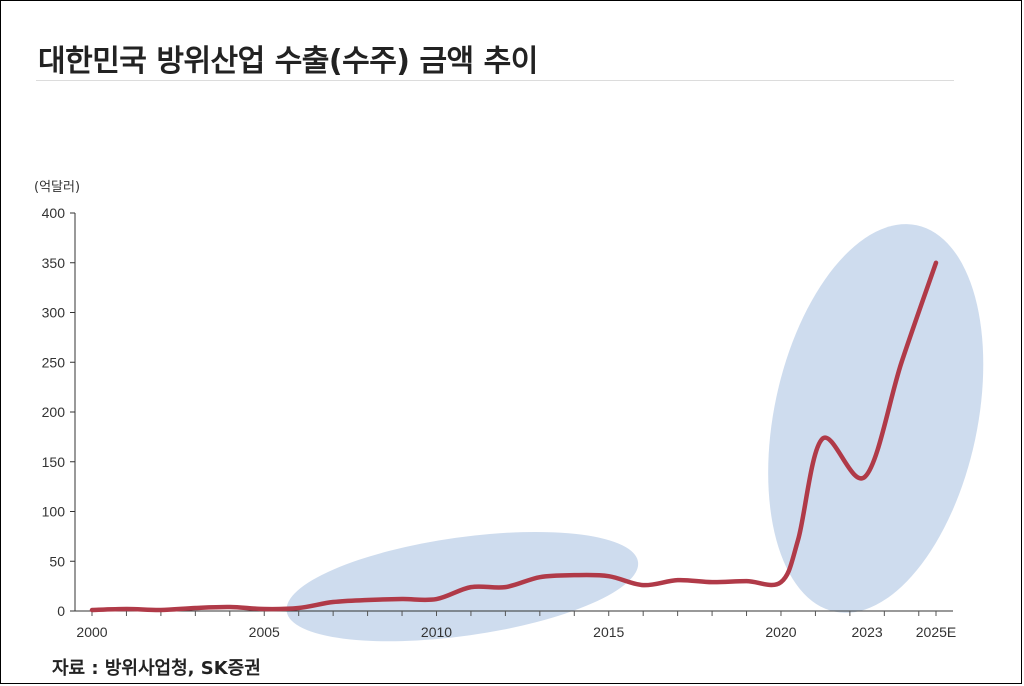  Describe the element at coordinates (54, 263) in the screenshot. I see `y-tick-label: 350` at that location.